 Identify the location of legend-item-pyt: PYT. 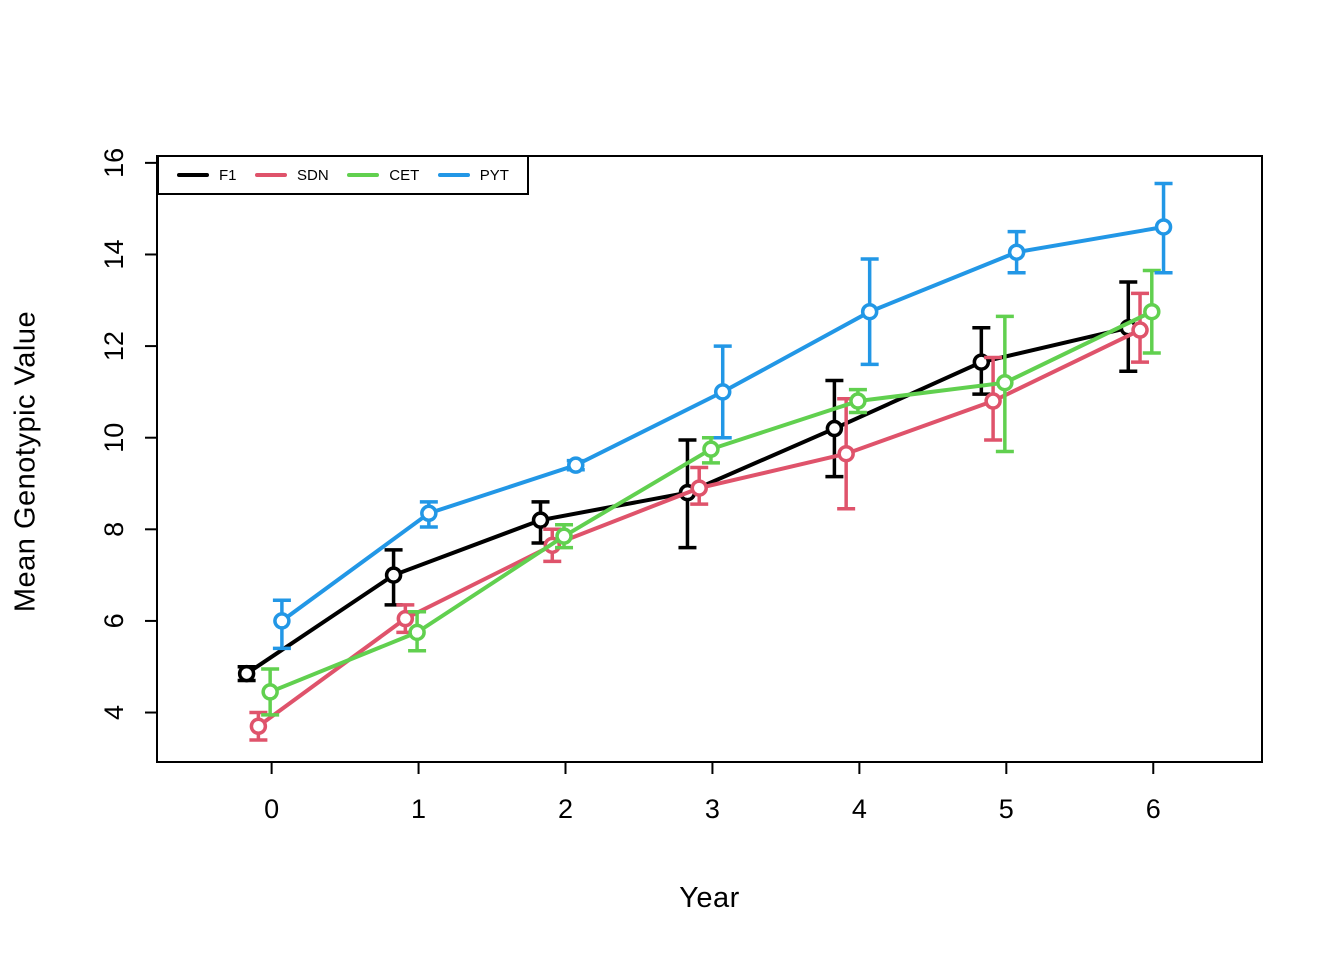
(473, 175).